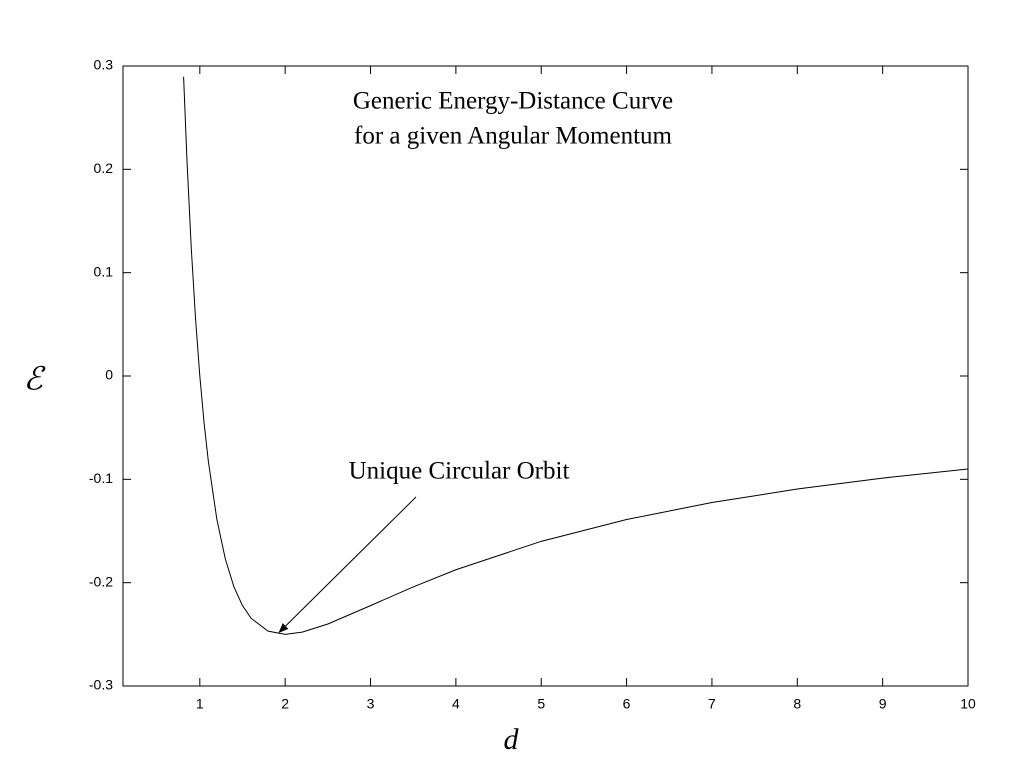 The image size is (1024, 768). I want to click on x-axis-label: d, so click(512, 739).